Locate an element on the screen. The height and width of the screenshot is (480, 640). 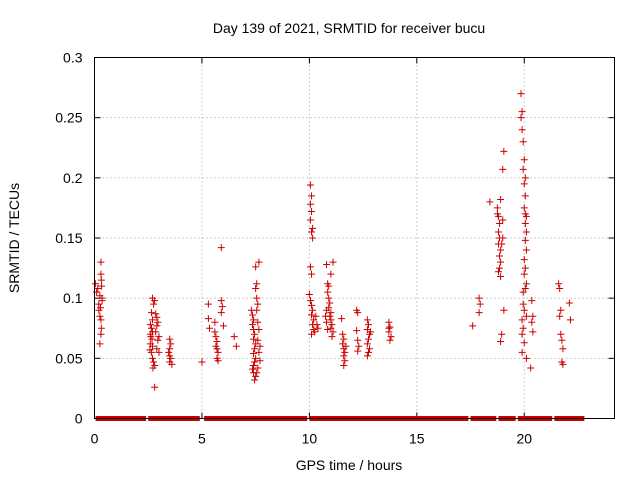
y-tick-label: 0.1 is located at coordinates (73, 298).